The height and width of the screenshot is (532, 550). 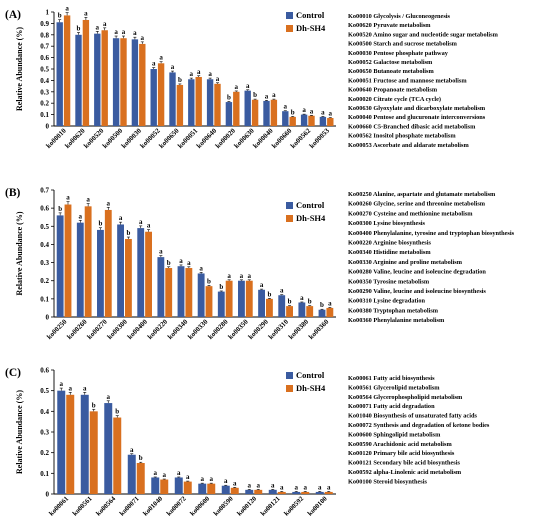 I want to click on bar-control-ko00270, so click(x=100, y=273).